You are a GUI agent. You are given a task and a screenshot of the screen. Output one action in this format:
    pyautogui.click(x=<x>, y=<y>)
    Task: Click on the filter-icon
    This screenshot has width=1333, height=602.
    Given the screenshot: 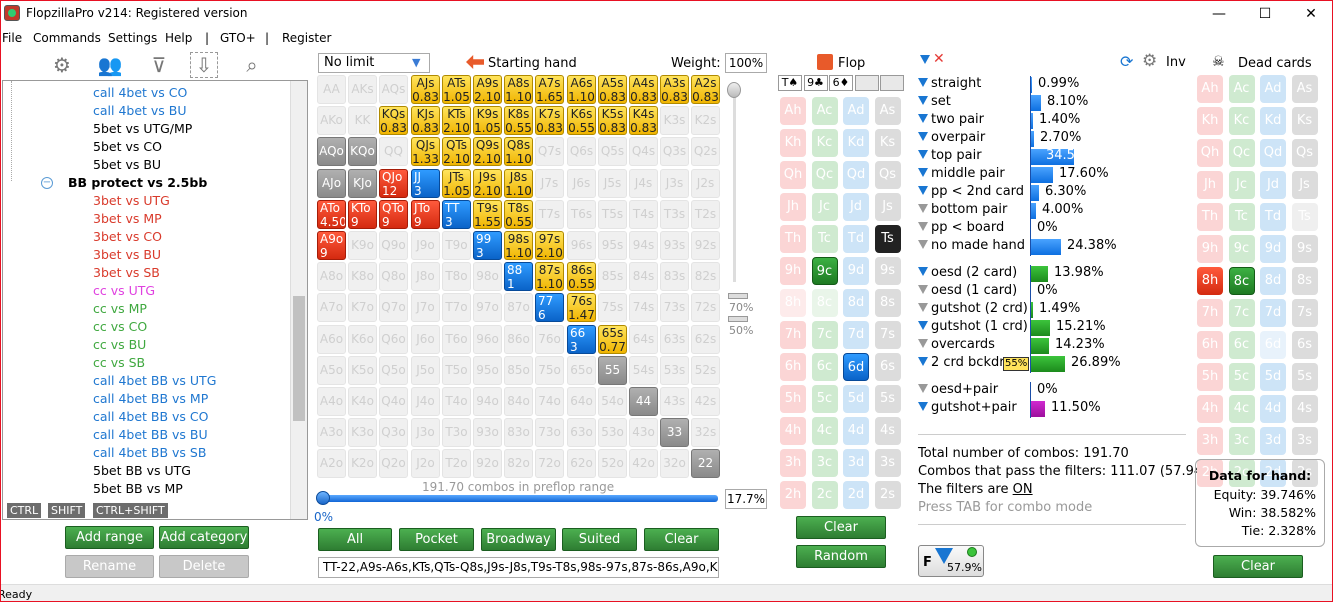 What is the action you would take?
    pyautogui.click(x=926, y=60)
    